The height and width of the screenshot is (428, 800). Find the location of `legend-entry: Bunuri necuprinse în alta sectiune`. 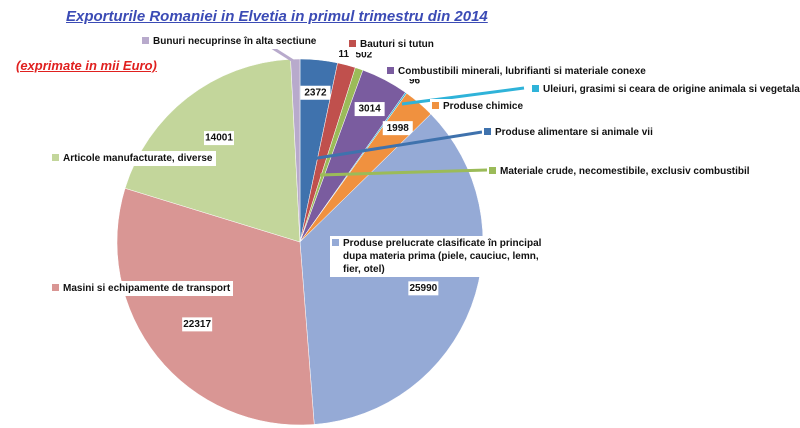

legend-entry: Bunuri necuprinse în alta sectiune is located at coordinates (230, 41).